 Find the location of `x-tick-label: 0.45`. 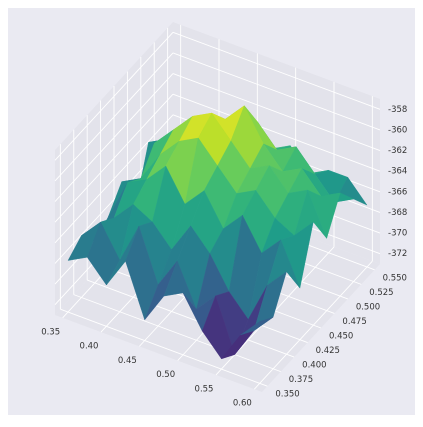

x-tick-label: 0.45 is located at coordinates (127, 361).